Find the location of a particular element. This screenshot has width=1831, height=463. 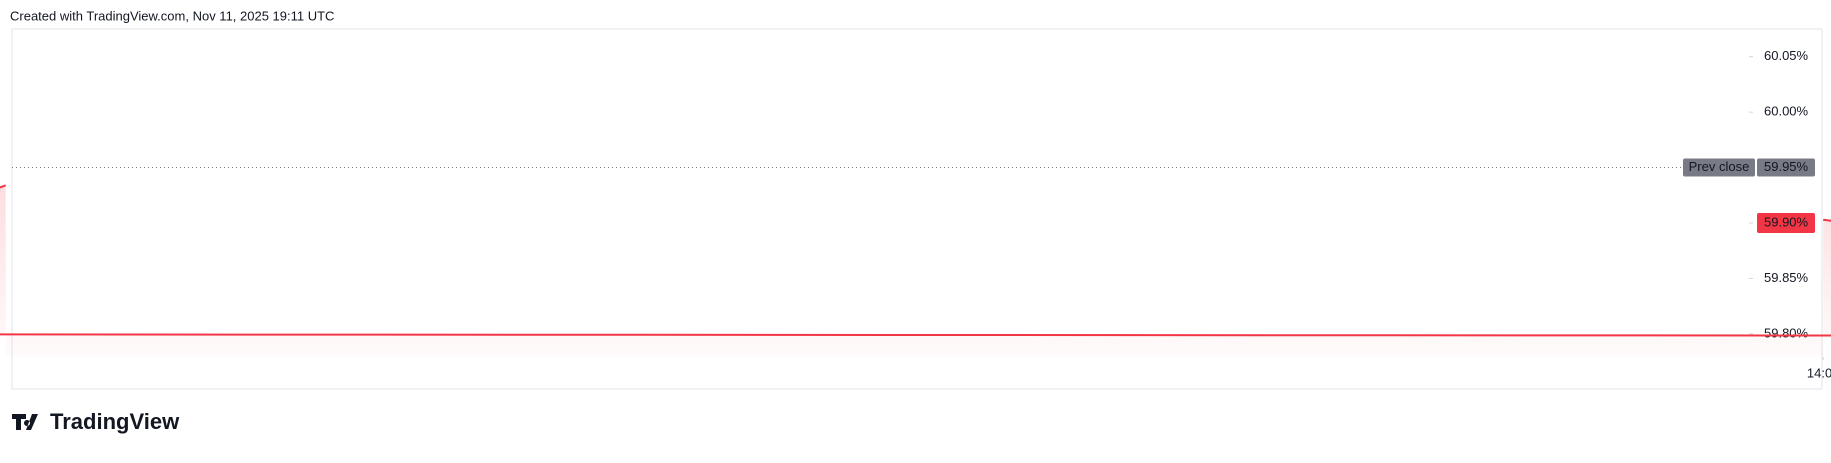

y-tick-label: 60.00% is located at coordinates (1786, 111).